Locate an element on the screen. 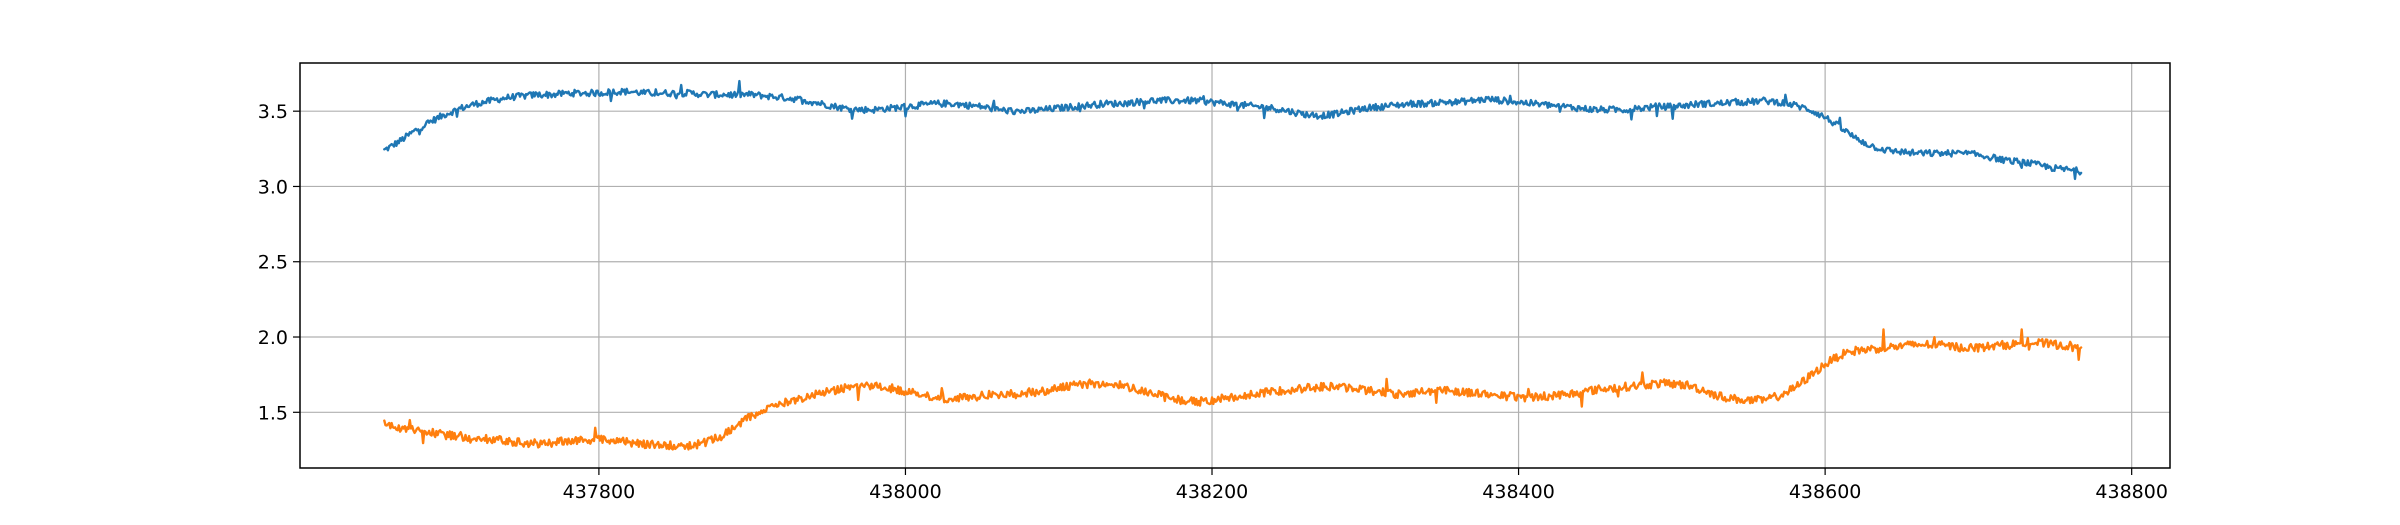 This screenshot has width=2400, height=525. x-tick-label: 438200 is located at coordinates (1212, 492).